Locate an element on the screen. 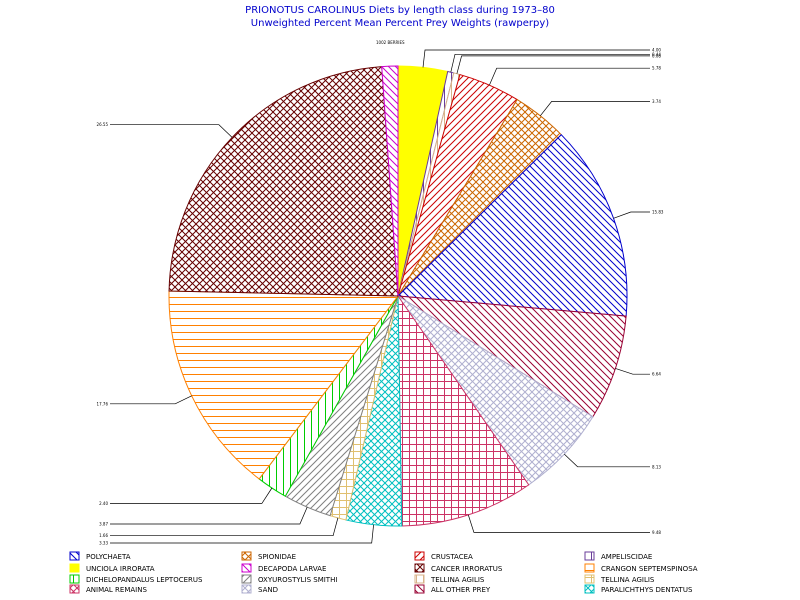  slice-value-label: 0.08 is located at coordinates (656, 55).